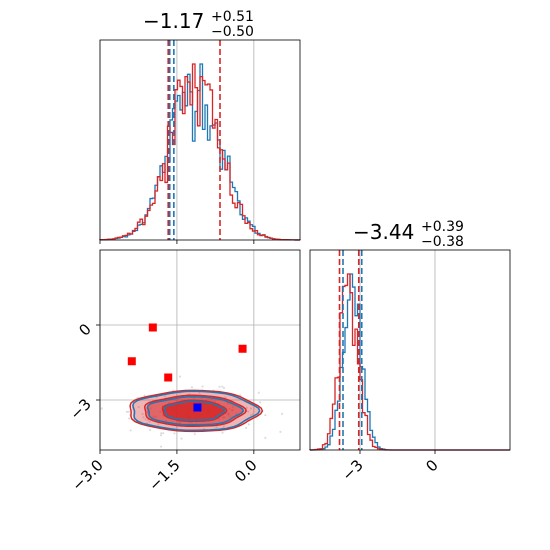 Image resolution: width=550 pixels, height=550 pixels. What do you see at coordinates (173, 21) in the screenshot?
I see `hist-param1-title-median: −1.17` at bounding box center [173, 21].